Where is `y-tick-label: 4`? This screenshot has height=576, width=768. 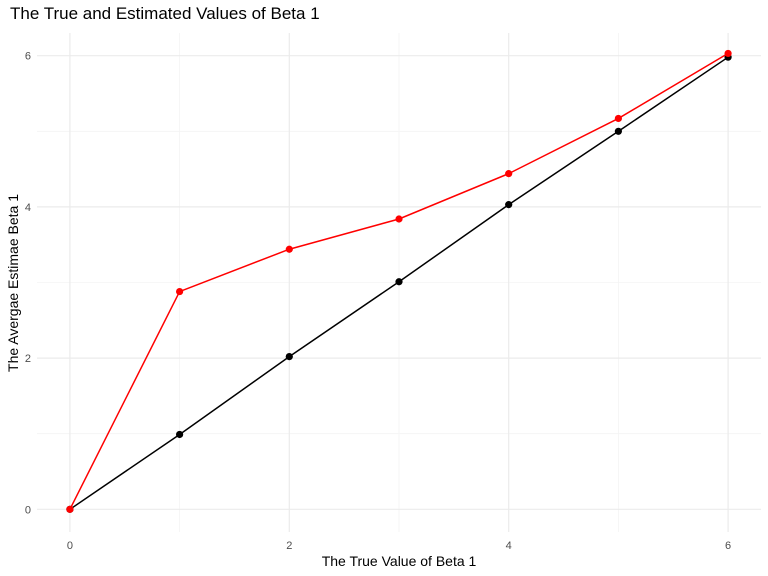 y-tick-label: 4 is located at coordinates (28, 208).